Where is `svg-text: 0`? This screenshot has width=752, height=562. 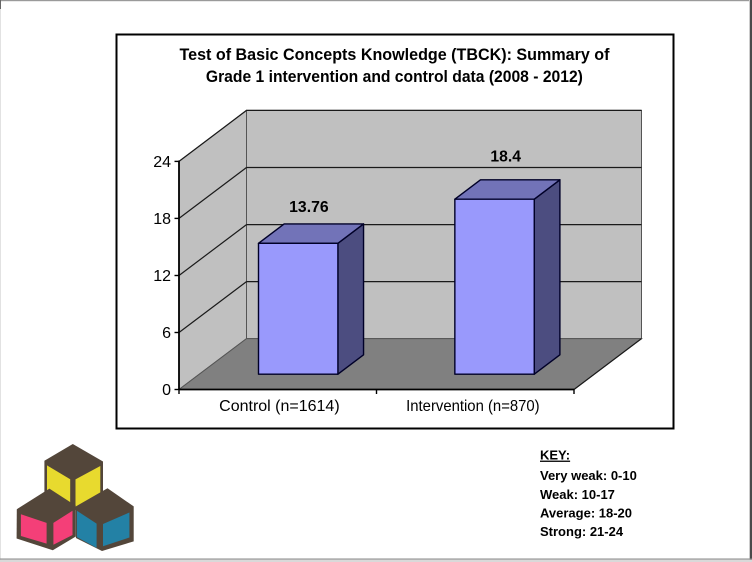 svg-text: 0 is located at coordinates (166, 390).